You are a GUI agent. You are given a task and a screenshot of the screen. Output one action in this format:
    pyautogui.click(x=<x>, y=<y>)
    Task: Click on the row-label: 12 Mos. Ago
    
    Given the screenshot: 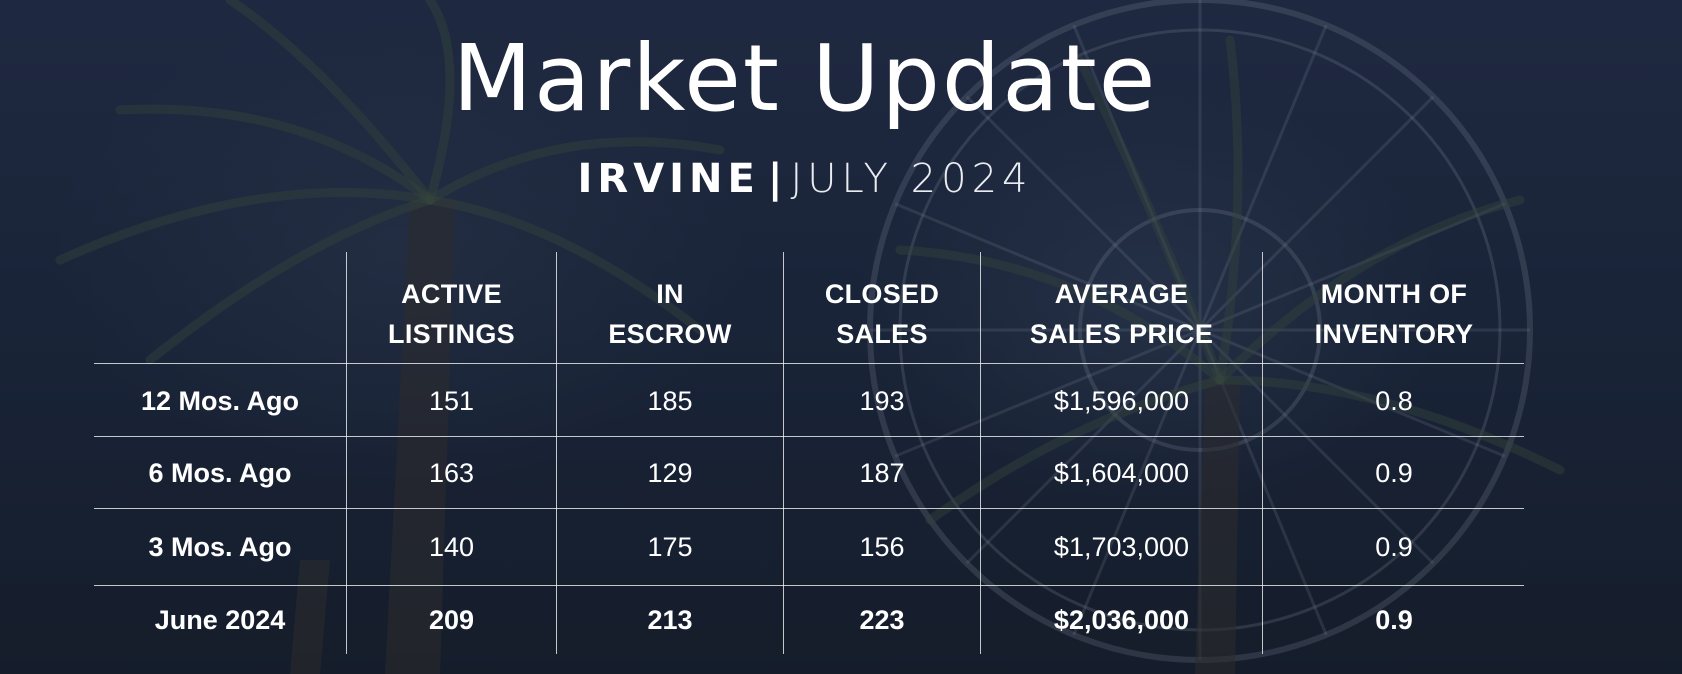 What is the action you would take?
    pyautogui.click(x=220, y=401)
    